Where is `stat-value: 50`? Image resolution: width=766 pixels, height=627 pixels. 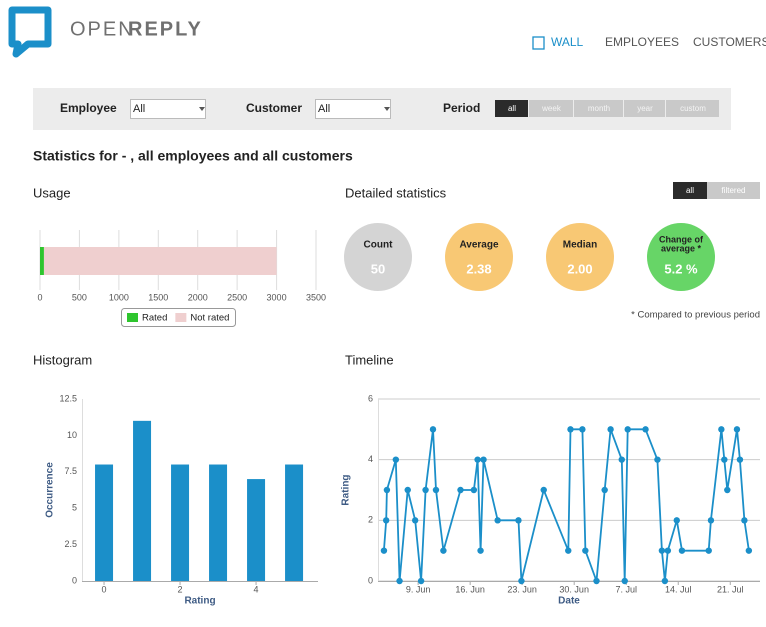
stat-value: 50 is located at coordinates (378, 268).